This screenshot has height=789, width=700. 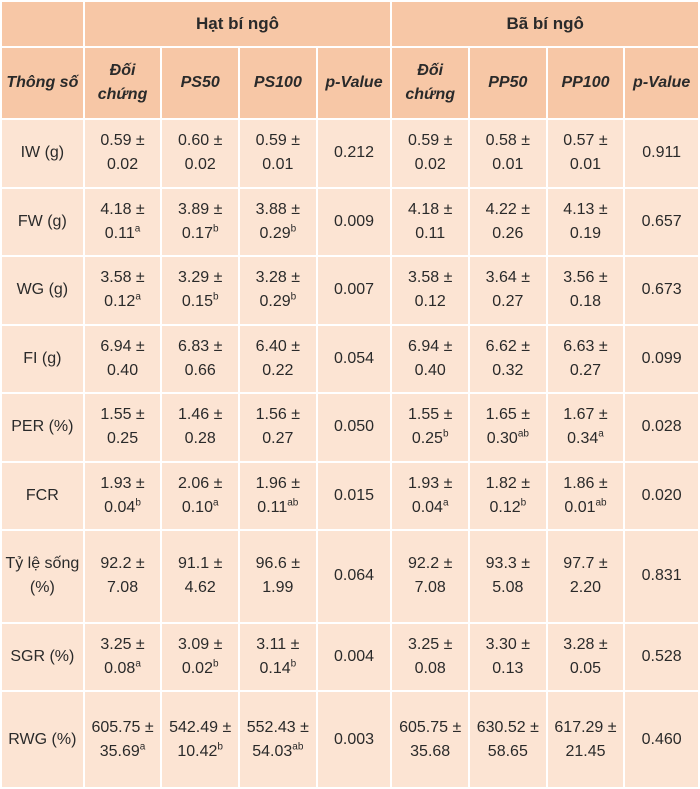 What do you see at coordinates (122, 727) in the screenshot?
I see `cell-mean: 605.75 ±` at bounding box center [122, 727].